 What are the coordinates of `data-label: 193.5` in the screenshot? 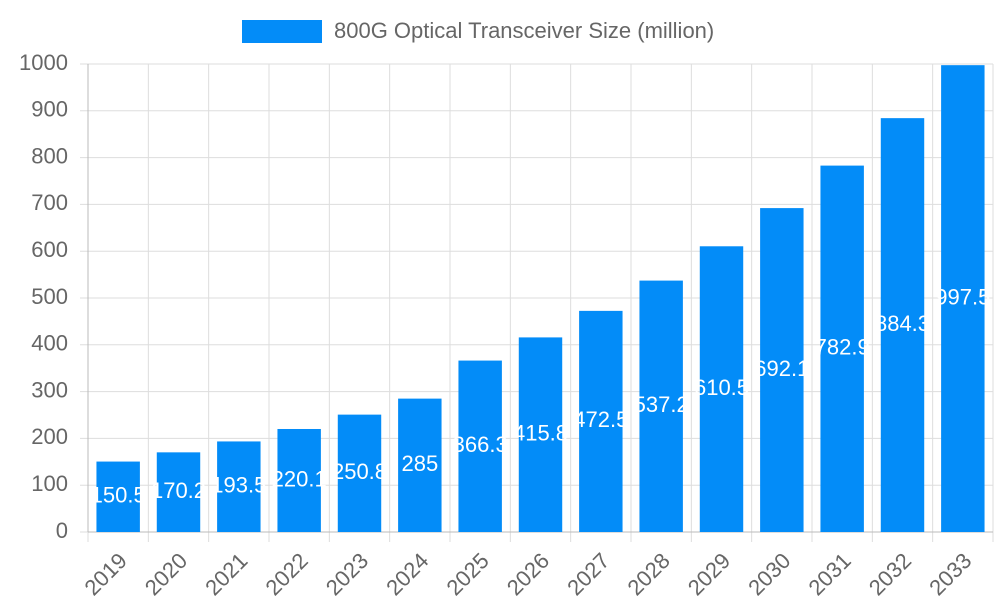 It's located at (238, 485).